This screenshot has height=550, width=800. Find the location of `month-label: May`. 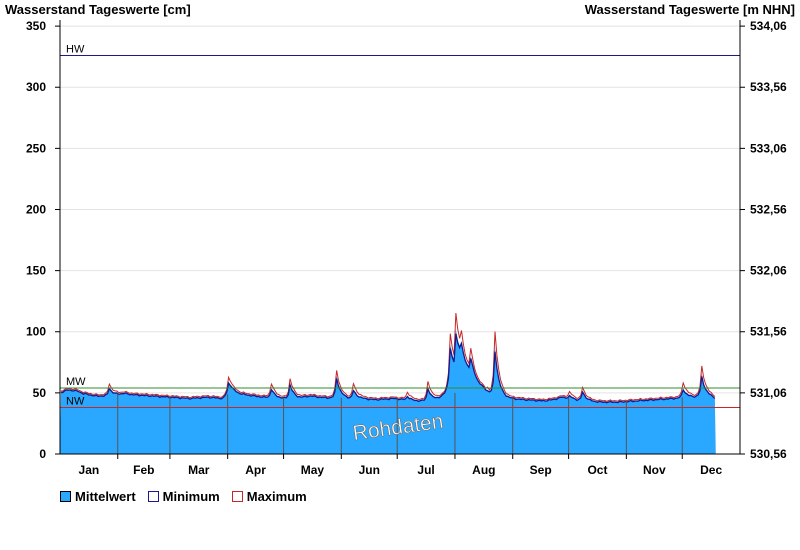

month-label: May is located at coordinates (313, 470).